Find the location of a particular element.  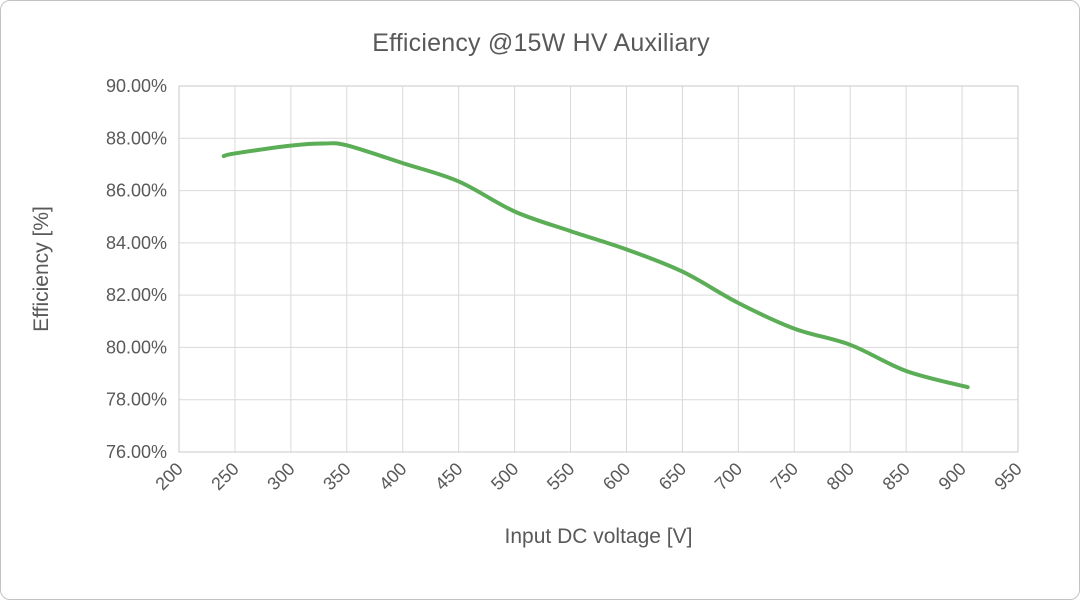

y-tick-label: 82.00% is located at coordinates (136, 295).